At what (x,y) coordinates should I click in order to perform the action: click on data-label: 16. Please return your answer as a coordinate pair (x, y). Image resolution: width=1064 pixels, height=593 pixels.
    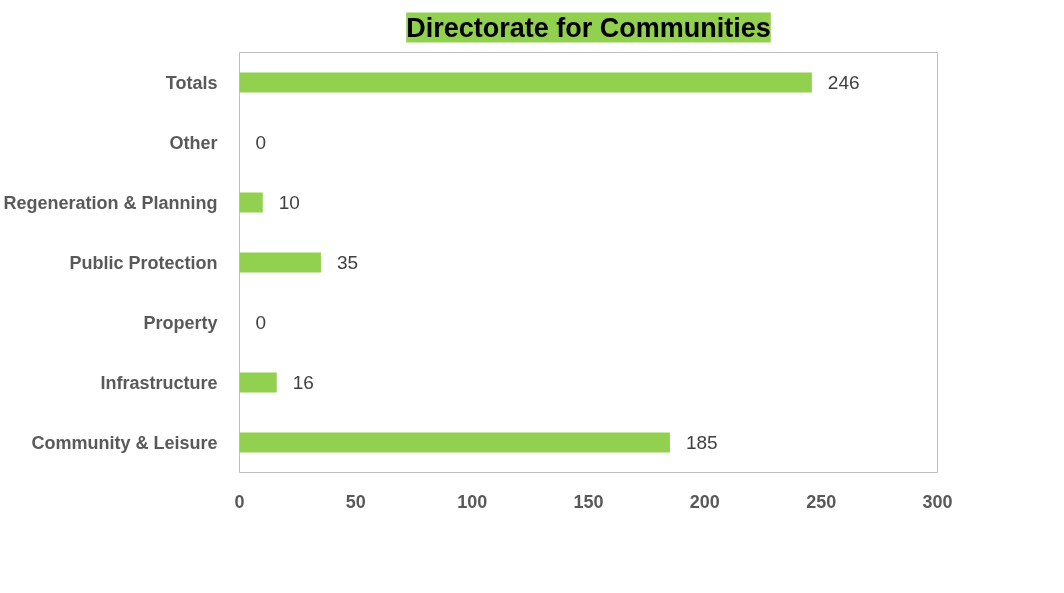
    Looking at the image, I should click on (303, 382).